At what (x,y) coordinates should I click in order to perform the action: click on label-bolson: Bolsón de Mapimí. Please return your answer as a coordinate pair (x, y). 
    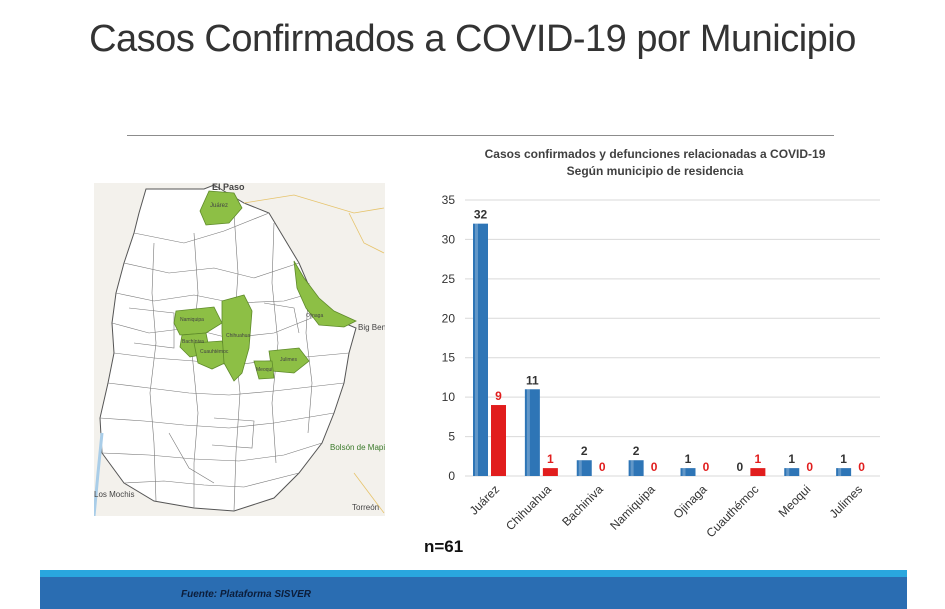
    Looking at the image, I should click on (357, 447).